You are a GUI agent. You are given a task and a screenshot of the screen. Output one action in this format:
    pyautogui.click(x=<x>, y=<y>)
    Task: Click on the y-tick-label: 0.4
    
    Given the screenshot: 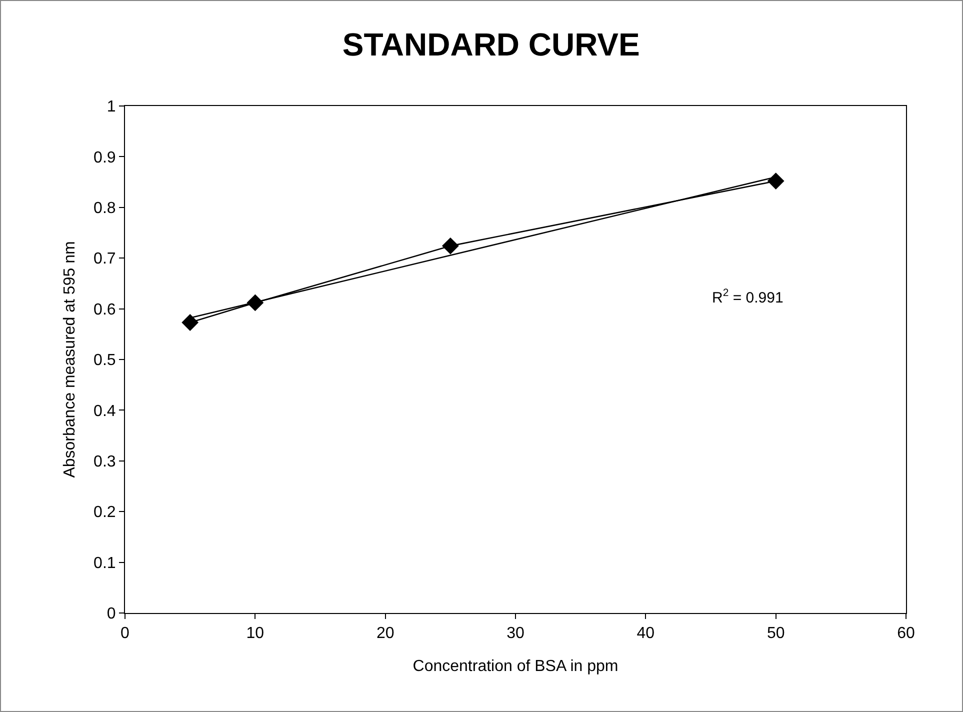 What is the action you would take?
    pyautogui.click(x=105, y=411)
    